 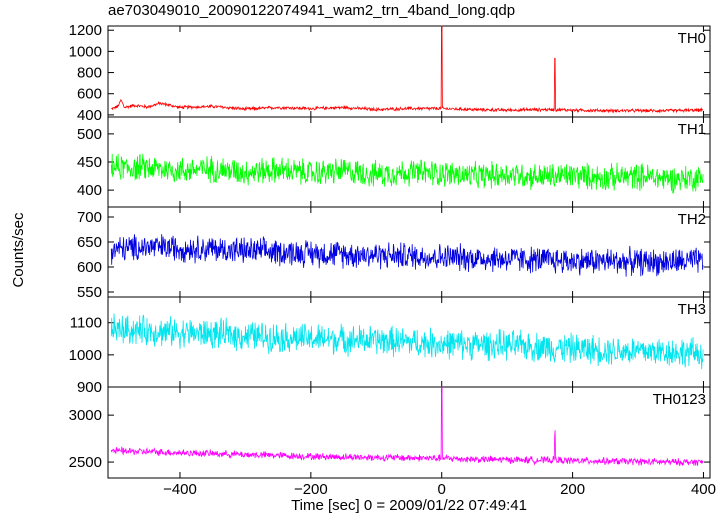 I want to click on y-tick-label-th3: 900, so click(x=89, y=387).